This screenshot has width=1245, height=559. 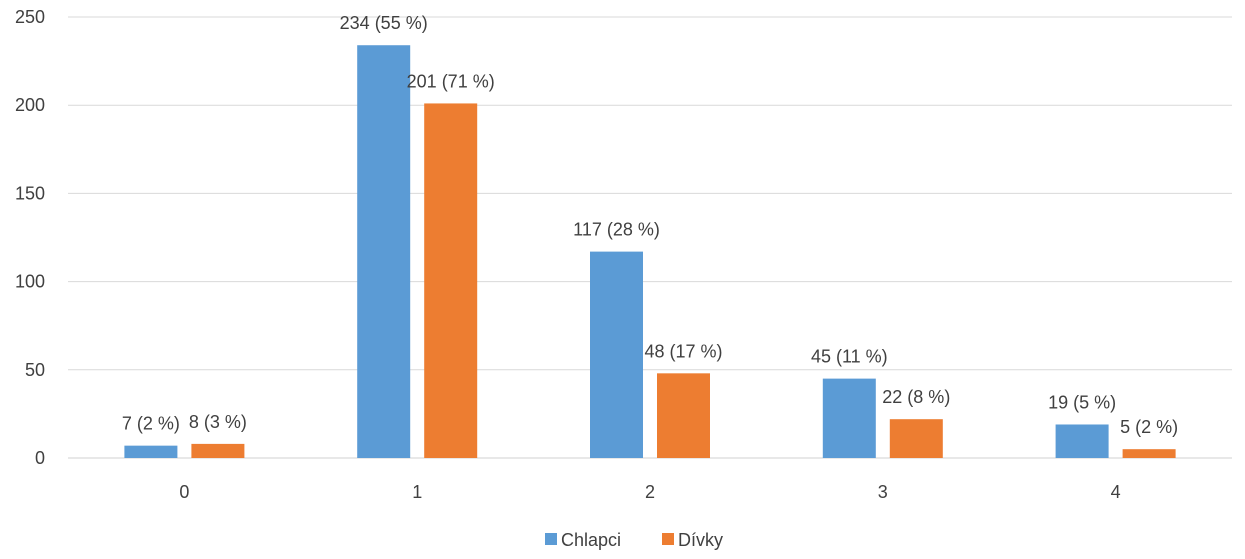 What do you see at coordinates (634, 540) in the screenshot?
I see `legend: Chlapci Dívky` at bounding box center [634, 540].